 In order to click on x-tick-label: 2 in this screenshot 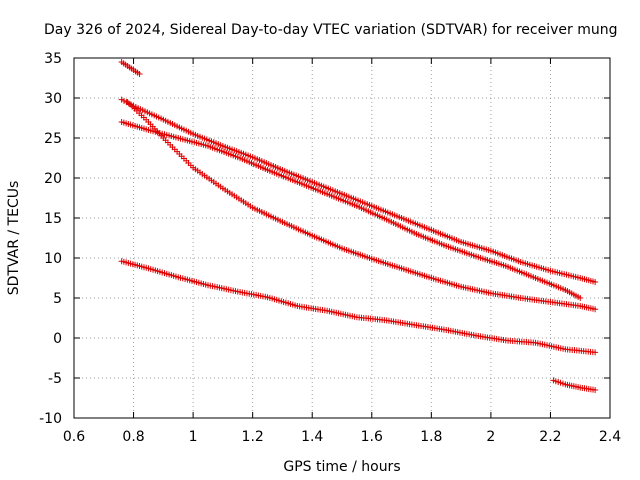, I will do `click(490, 437)`.